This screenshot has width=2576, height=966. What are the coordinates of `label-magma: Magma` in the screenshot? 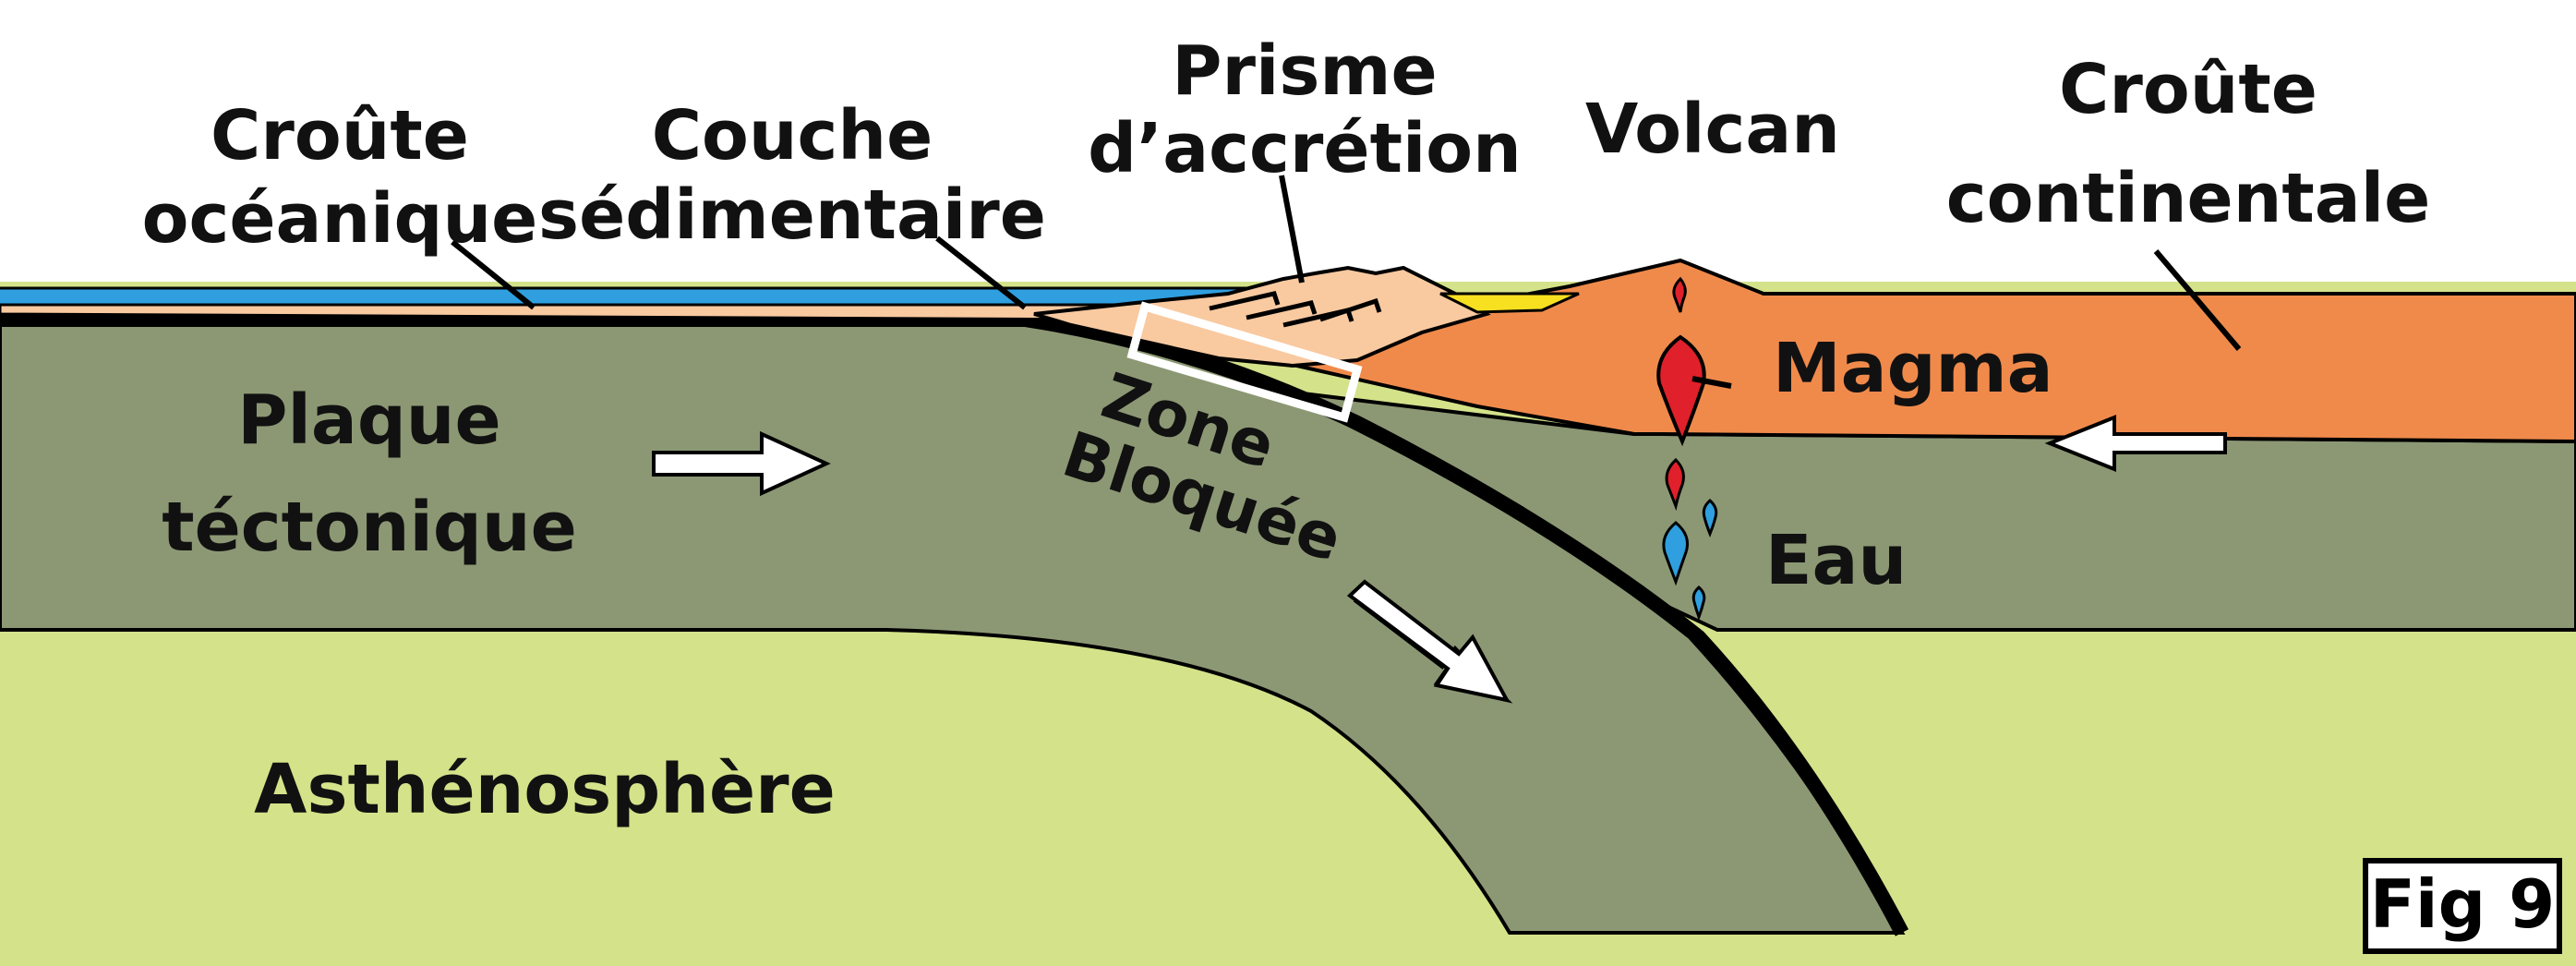 It's located at (1913, 369).